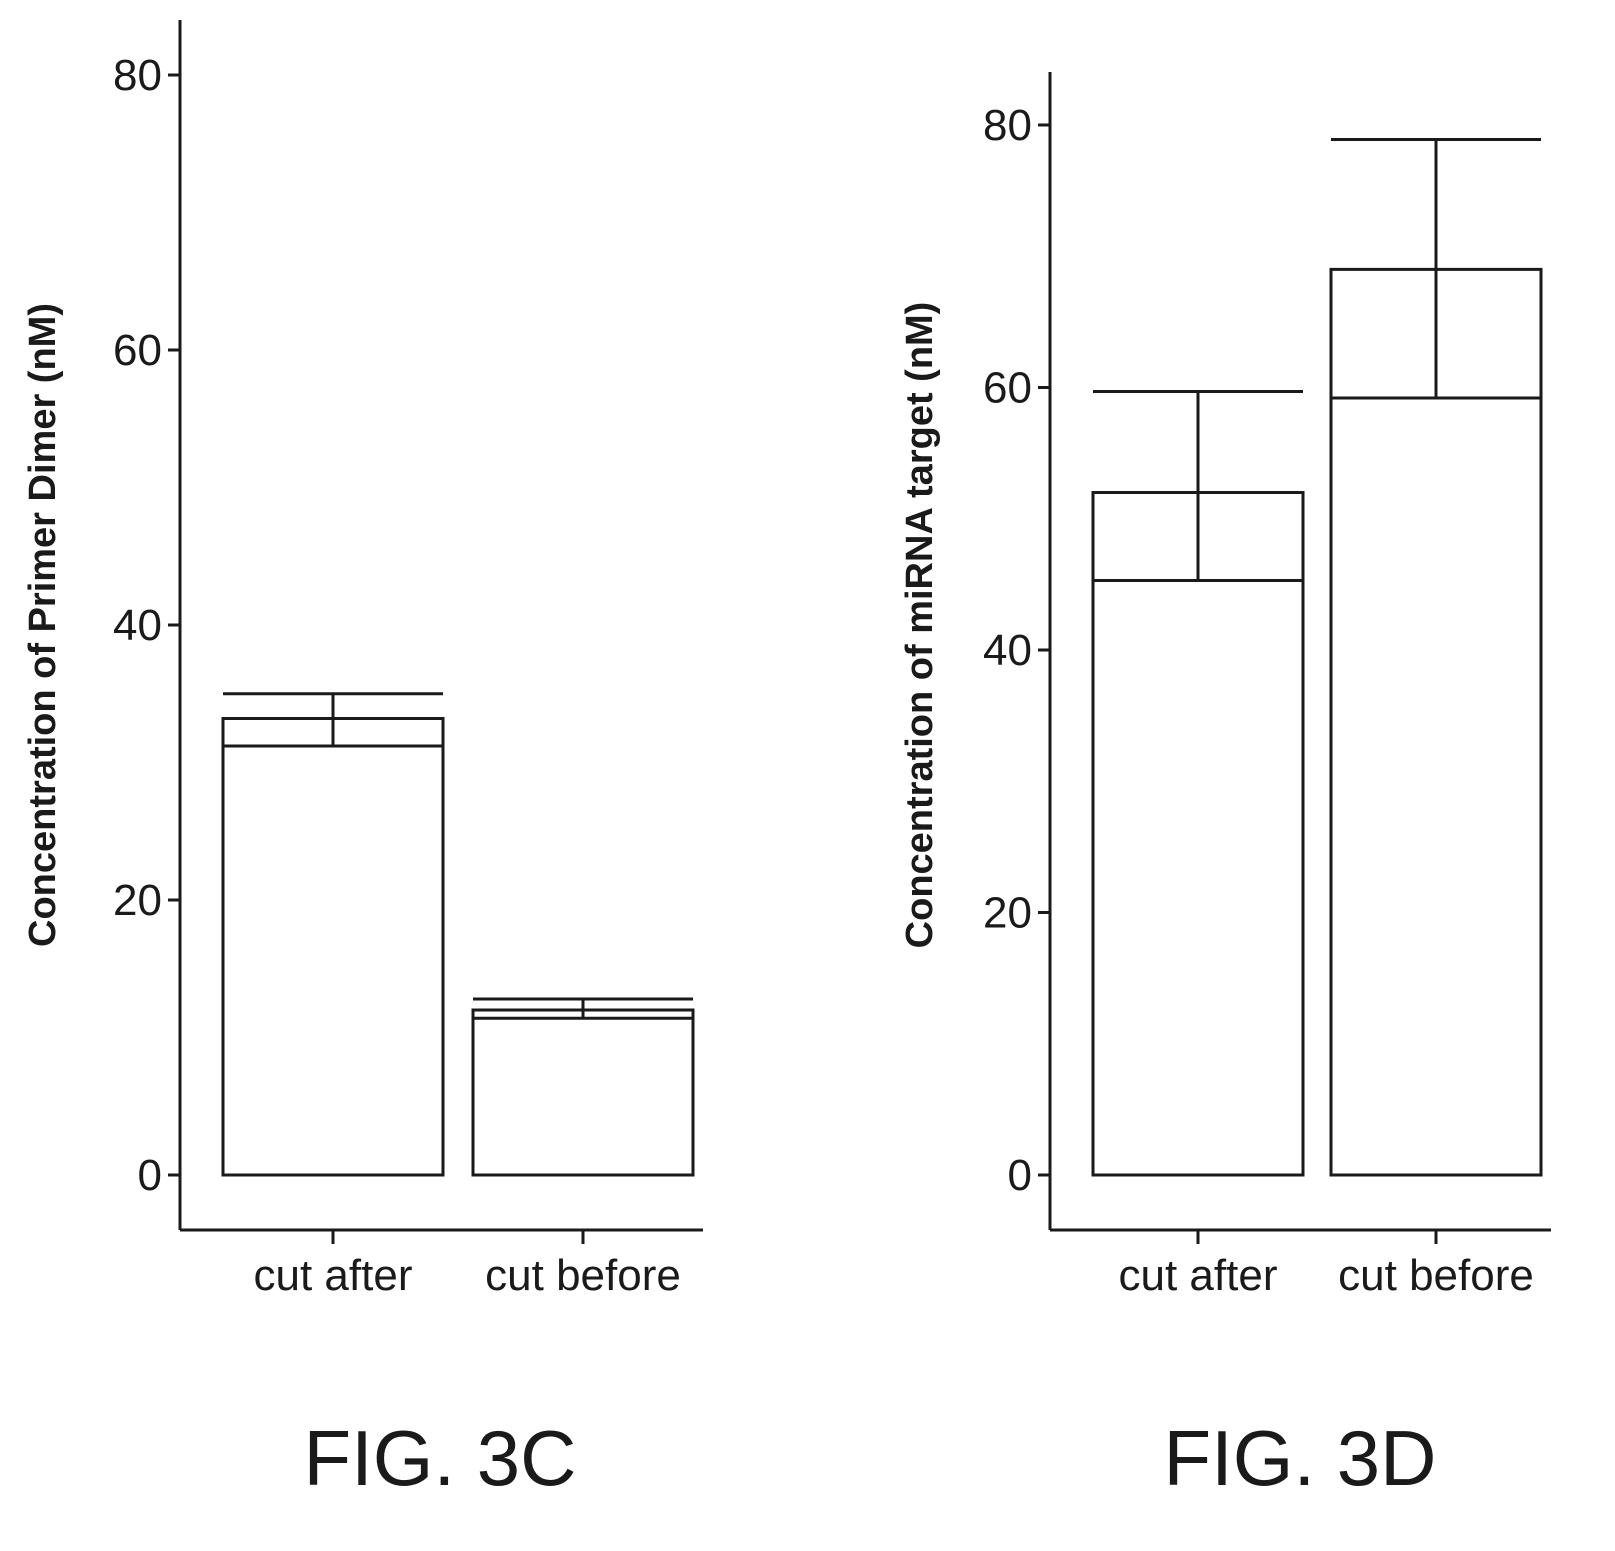  What do you see at coordinates (1299, 1458) in the screenshot?
I see `figure-caption: FIG. 3D` at bounding box center [1299, 1458].